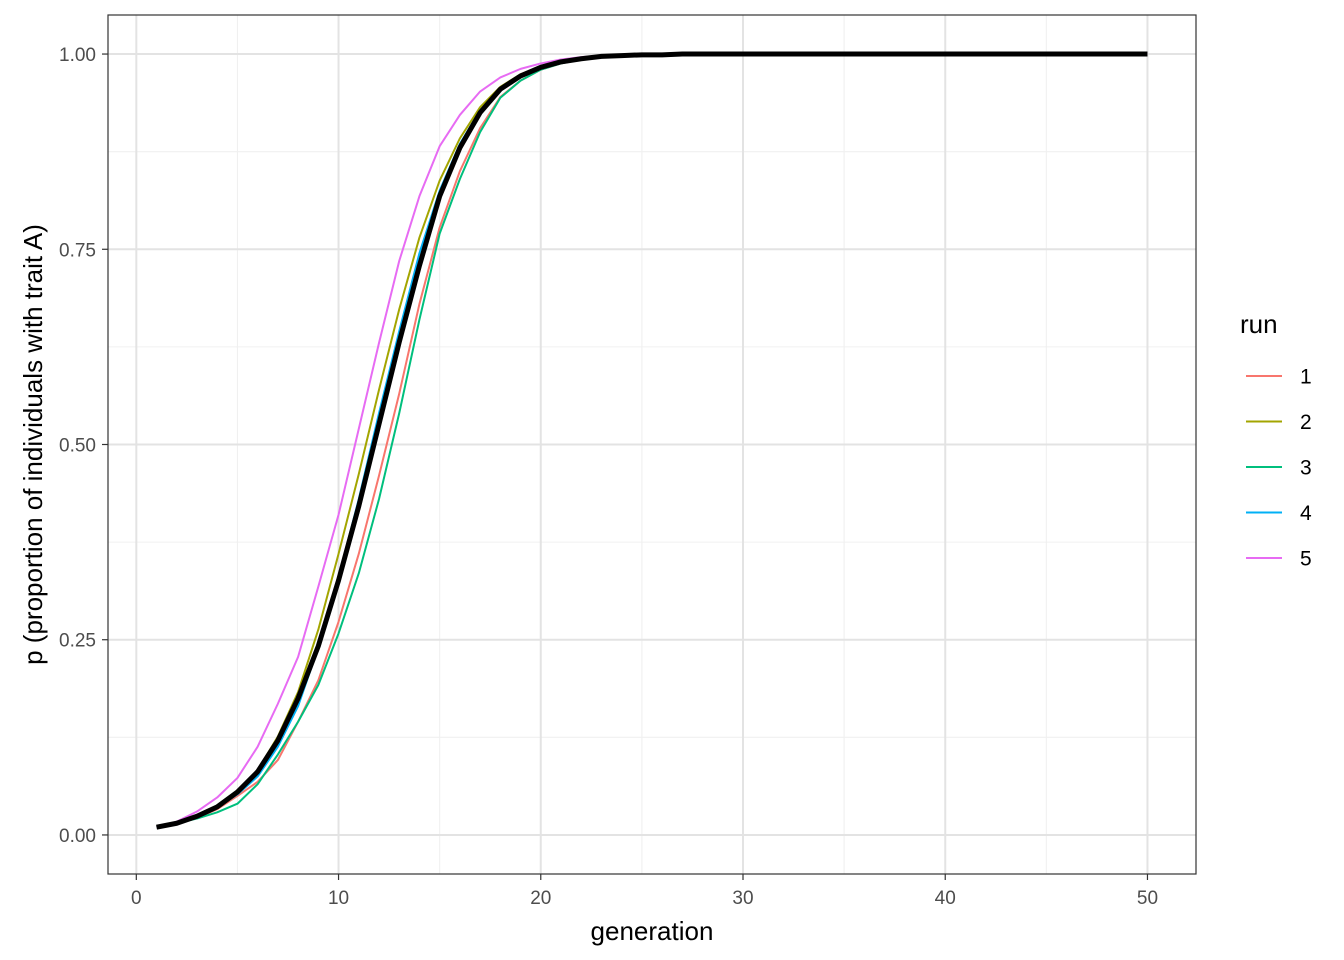  What do you see at coordinates (77, 641) in the screenshot?
I see `y-tick-label: 0.25` at bounding box center [77, 641].